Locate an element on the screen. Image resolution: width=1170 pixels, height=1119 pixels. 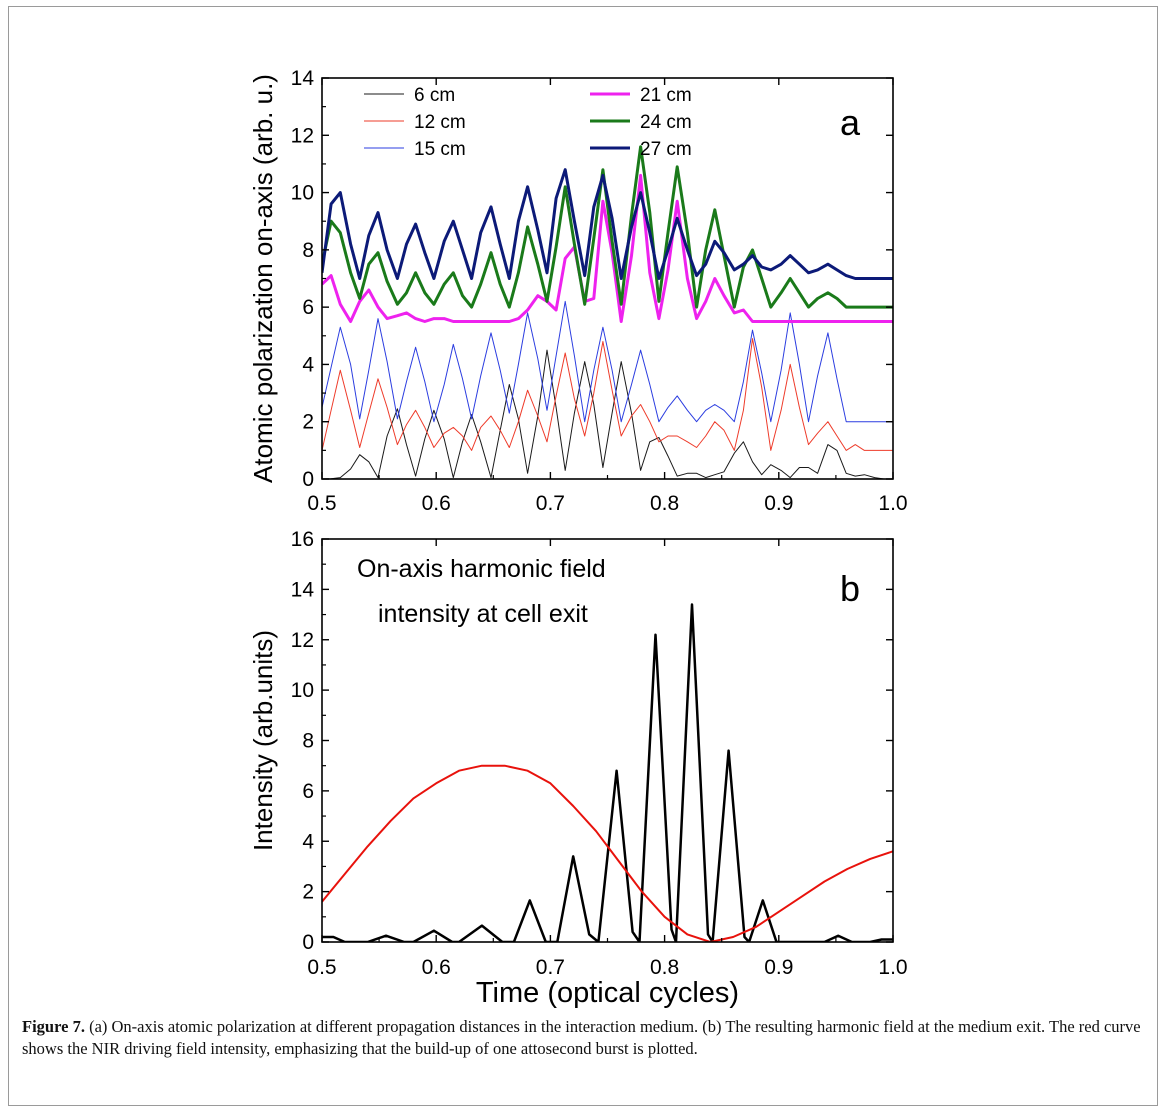
legend-entry: 12 cm is located at coordinates (440, 122).